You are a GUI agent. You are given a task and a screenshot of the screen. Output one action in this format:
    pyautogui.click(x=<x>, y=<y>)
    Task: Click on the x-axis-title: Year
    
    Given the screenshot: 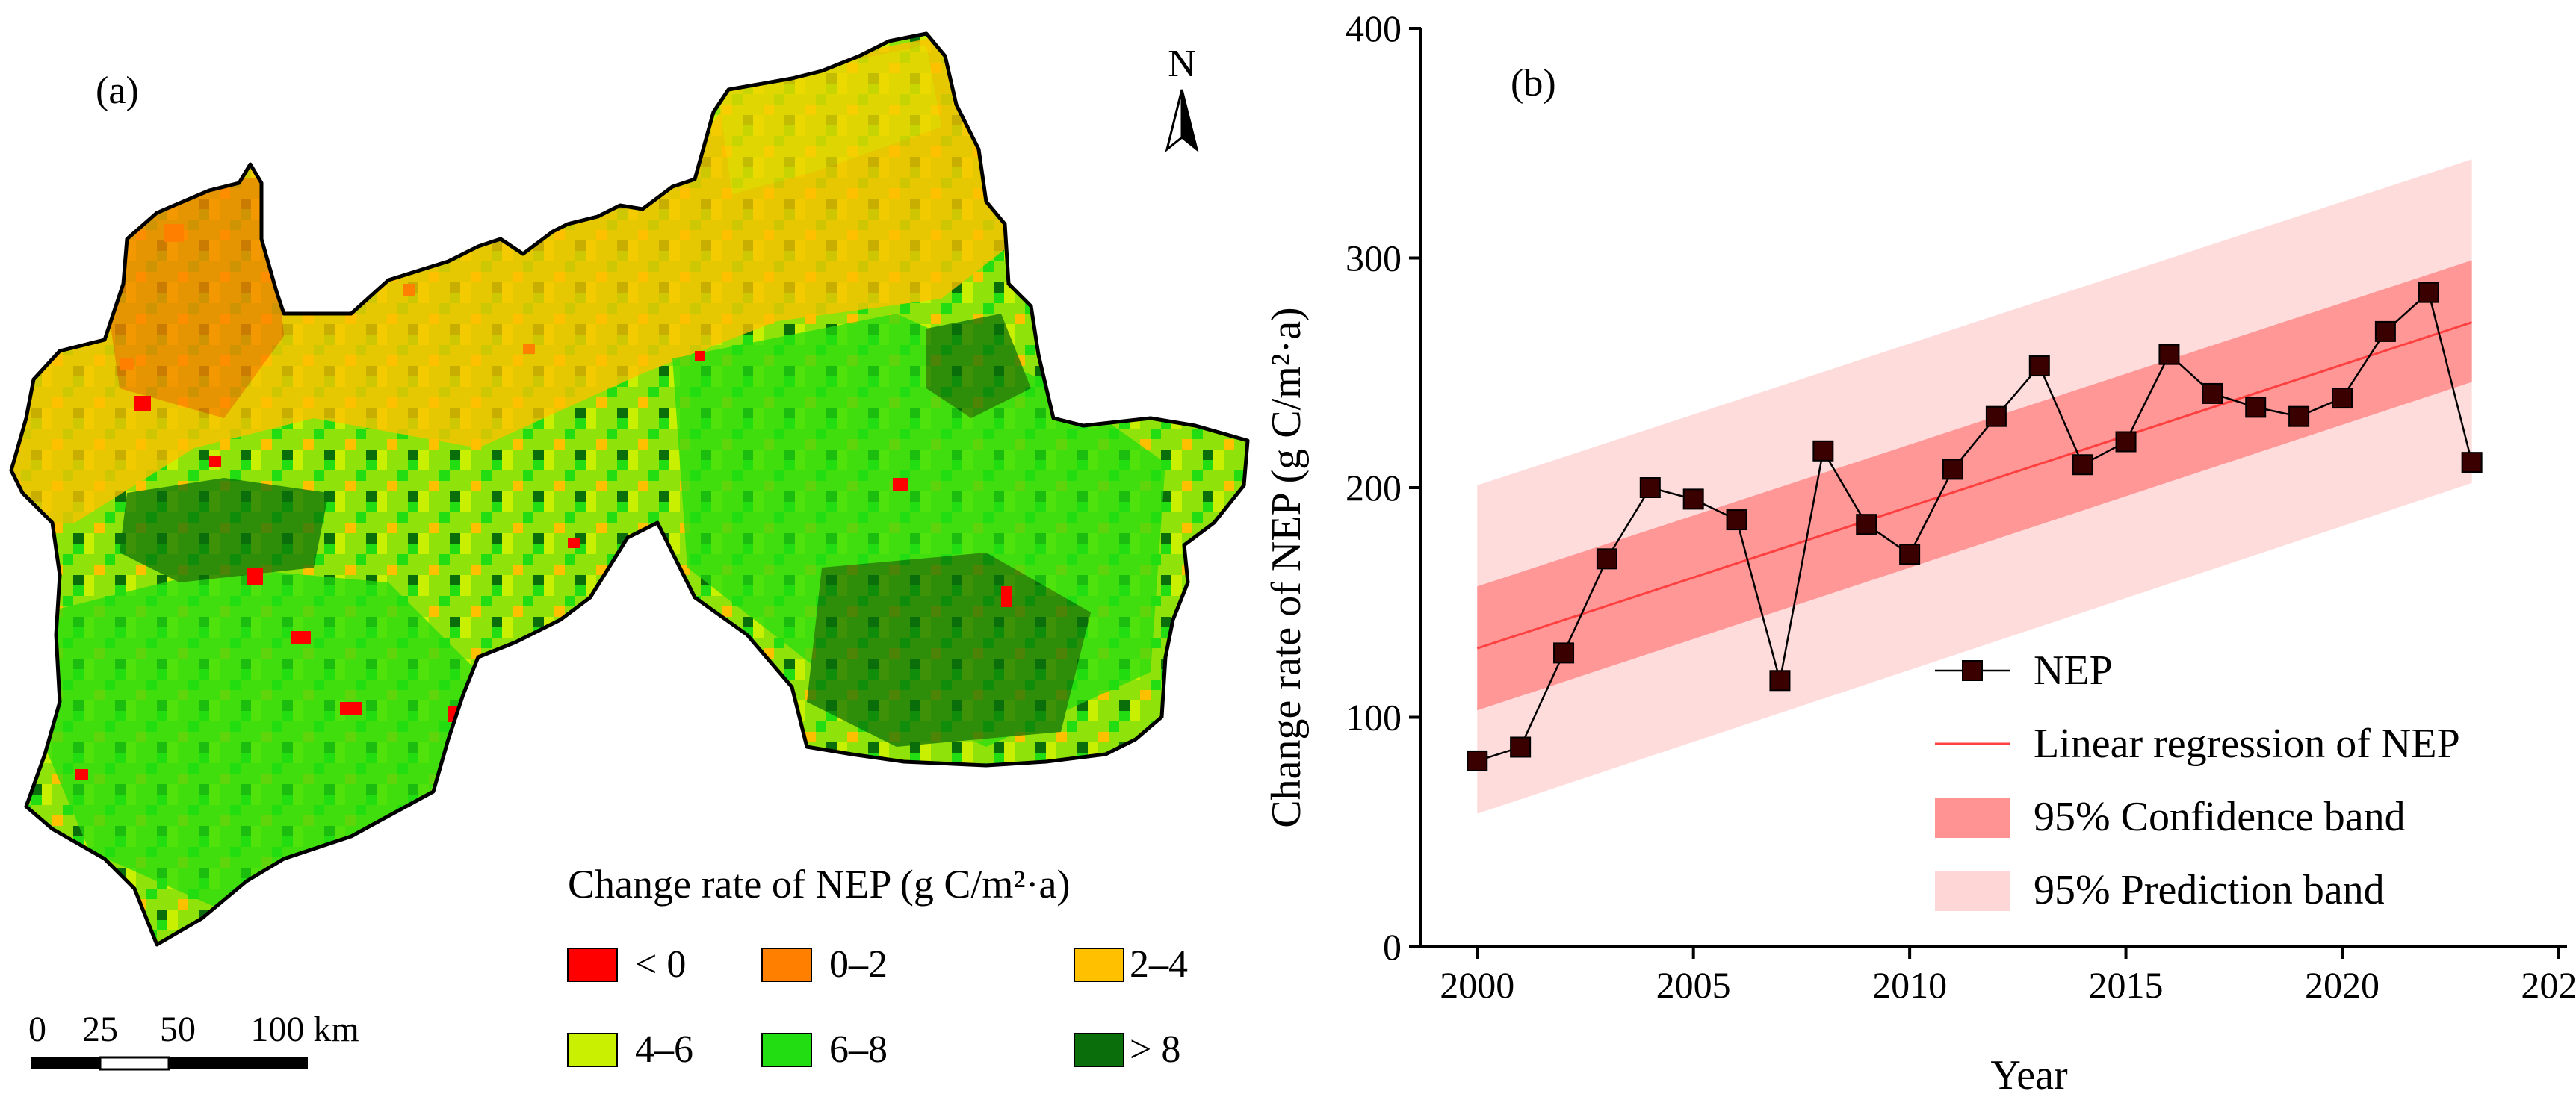 What is the action you would take?
    pyautogui.click(x=2029, y=1072)
    